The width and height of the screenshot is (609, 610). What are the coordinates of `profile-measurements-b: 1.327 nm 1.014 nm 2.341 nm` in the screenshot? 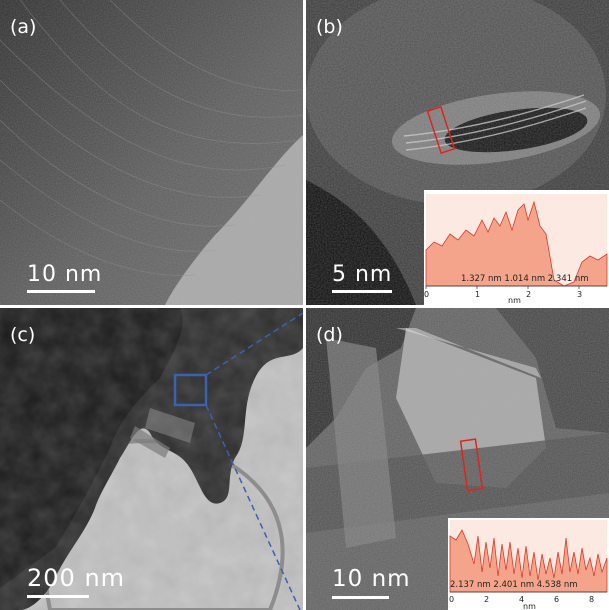 It's located at (525, 279).